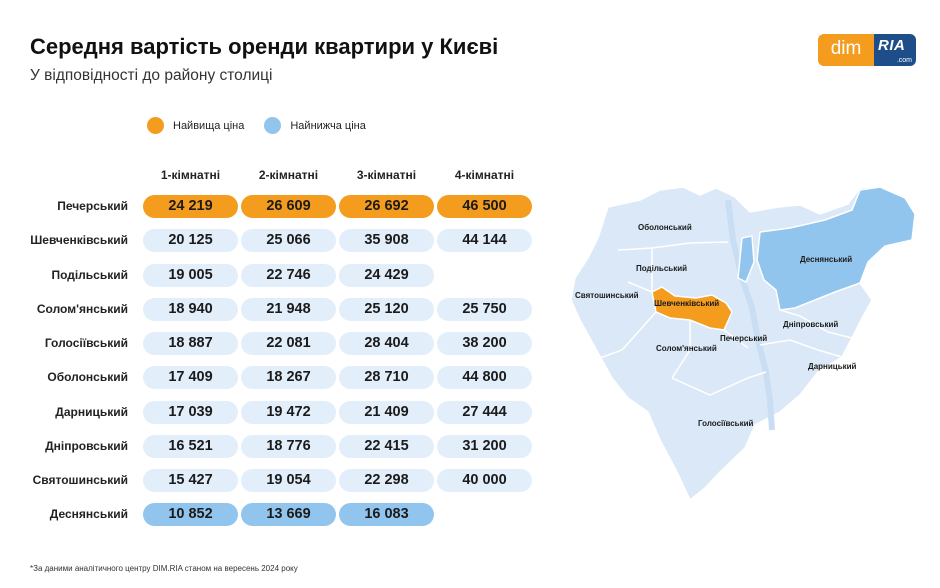 The height and width of the screenshot is (588, 940). Describe the element at coordinates (86, 445) in the screenshot. I see `row-label: Дніпровський` at that location.